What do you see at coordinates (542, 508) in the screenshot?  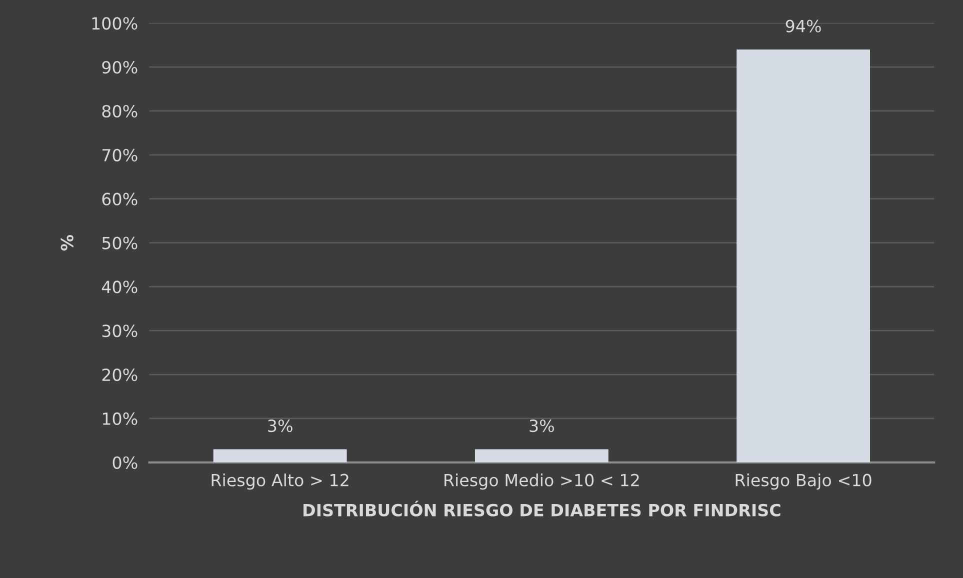 I see `x-axis-title: DISTRIBUCIÓN RIESGO DE DIABETES POR FINDRISC` at bounding box center [542, 508].